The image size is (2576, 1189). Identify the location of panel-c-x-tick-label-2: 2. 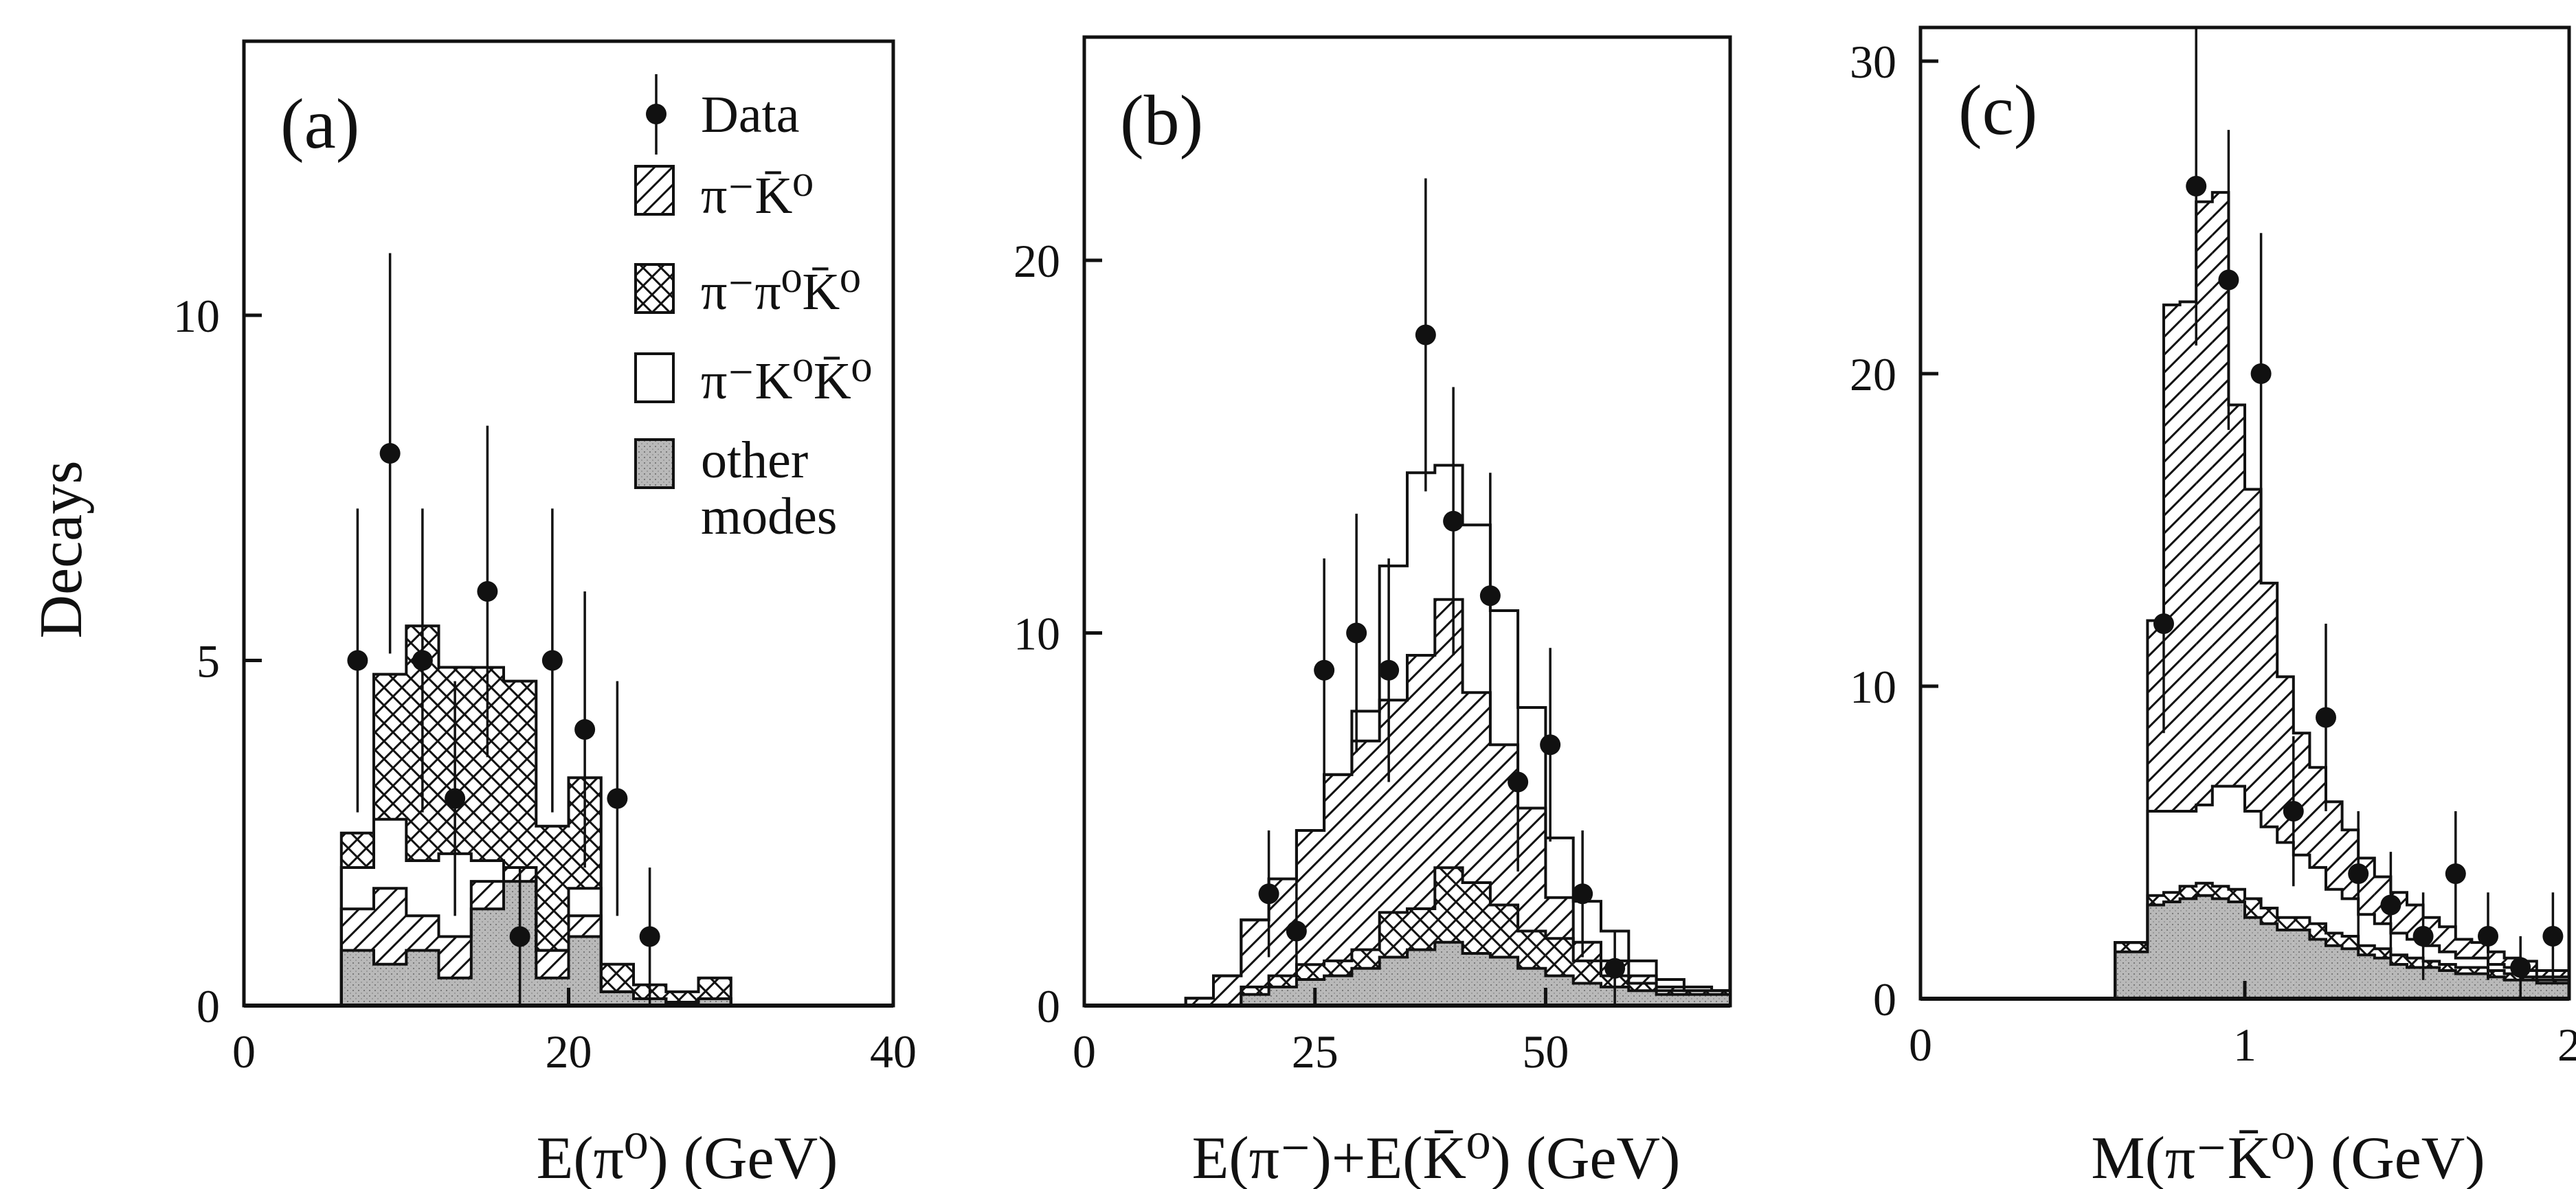
(2566, 1045).